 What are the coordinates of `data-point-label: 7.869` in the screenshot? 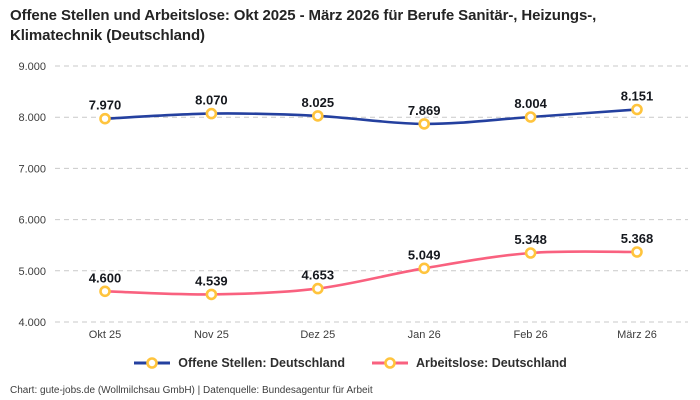 It's located at (424, 110).